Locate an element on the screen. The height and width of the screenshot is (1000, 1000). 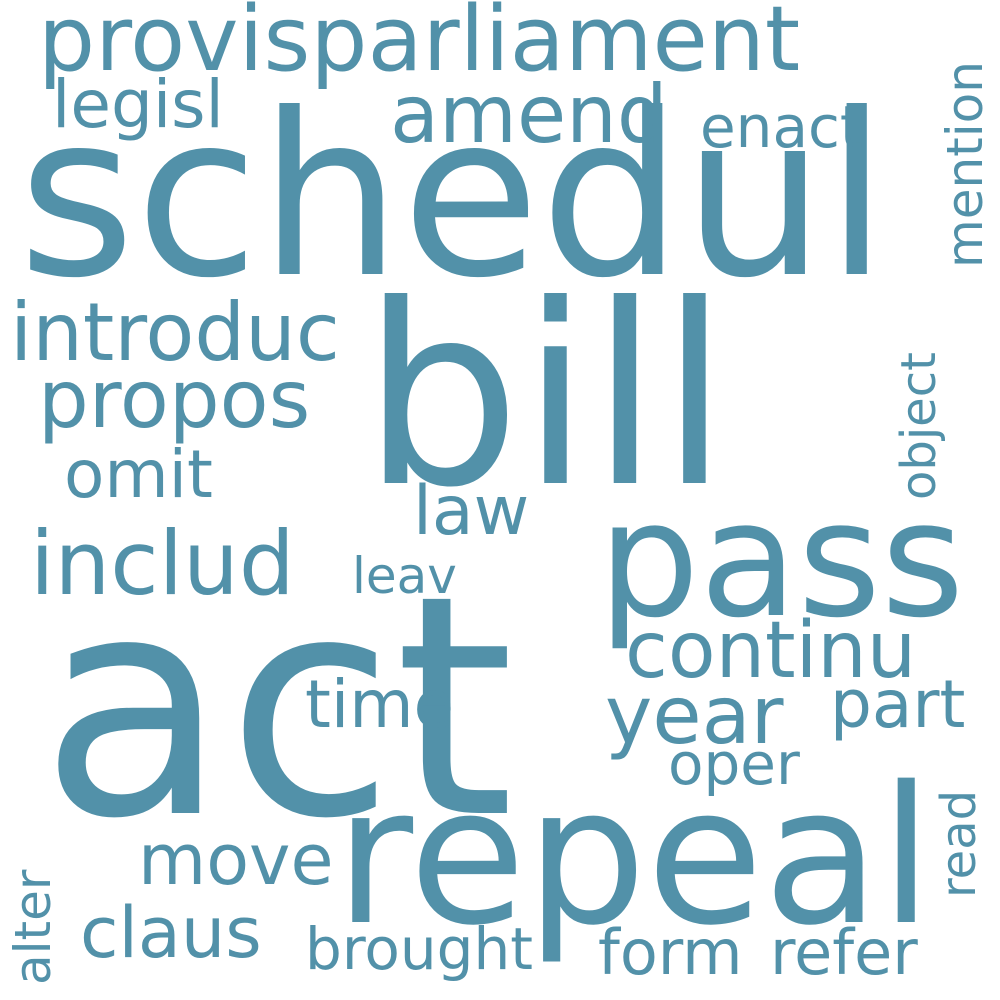
word-oper: oper is located at coordinates (734, 764).